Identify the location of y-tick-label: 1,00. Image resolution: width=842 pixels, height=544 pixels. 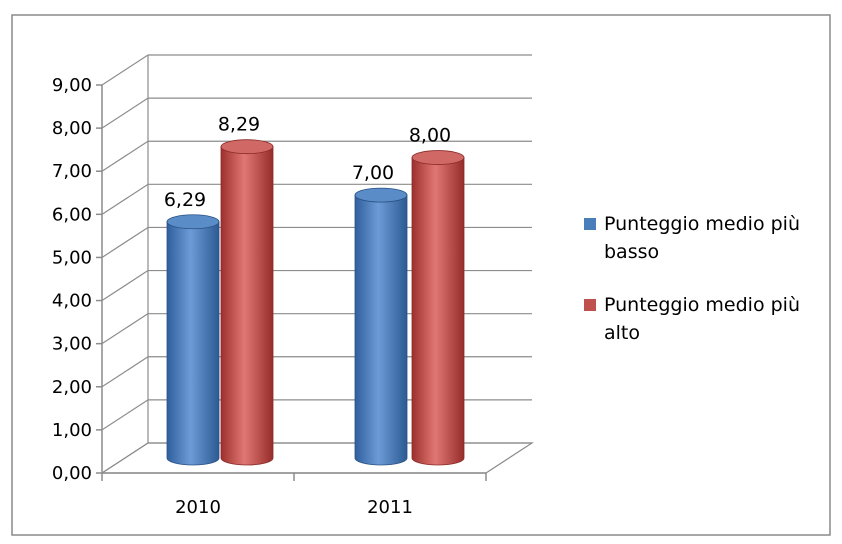
(72, 430).